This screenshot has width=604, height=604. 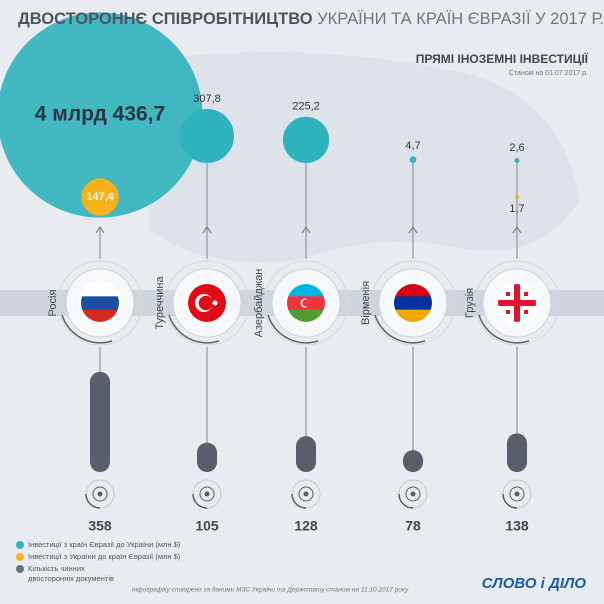 What do you see at coordinates (517, 526) in the screenshot?
I see `documents-label: 138` at bounding box center [517, 526].